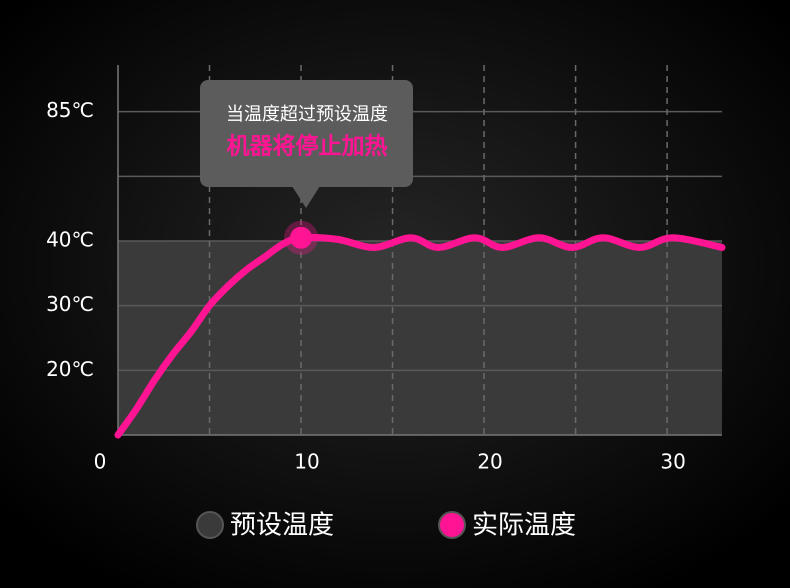 The height and width of the screenshot is (588, 790). I want to click on callout: 当温度超过预设温度 机器将停止加热, so click(306, 144).